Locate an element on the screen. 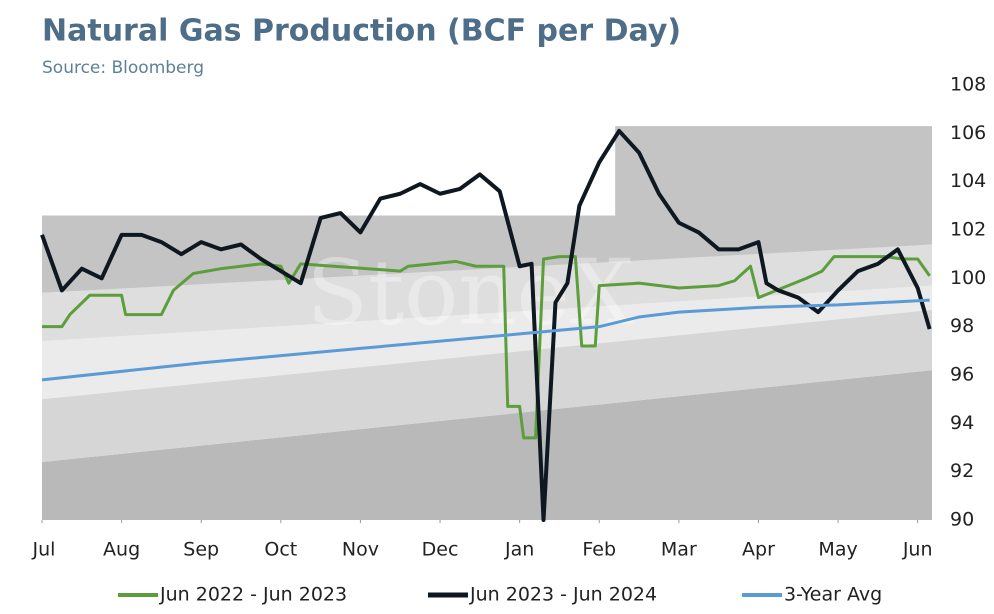 The height and width of the screenshot is (614, 994). x-tick-label: Dec is located at coordinates (440, 550).